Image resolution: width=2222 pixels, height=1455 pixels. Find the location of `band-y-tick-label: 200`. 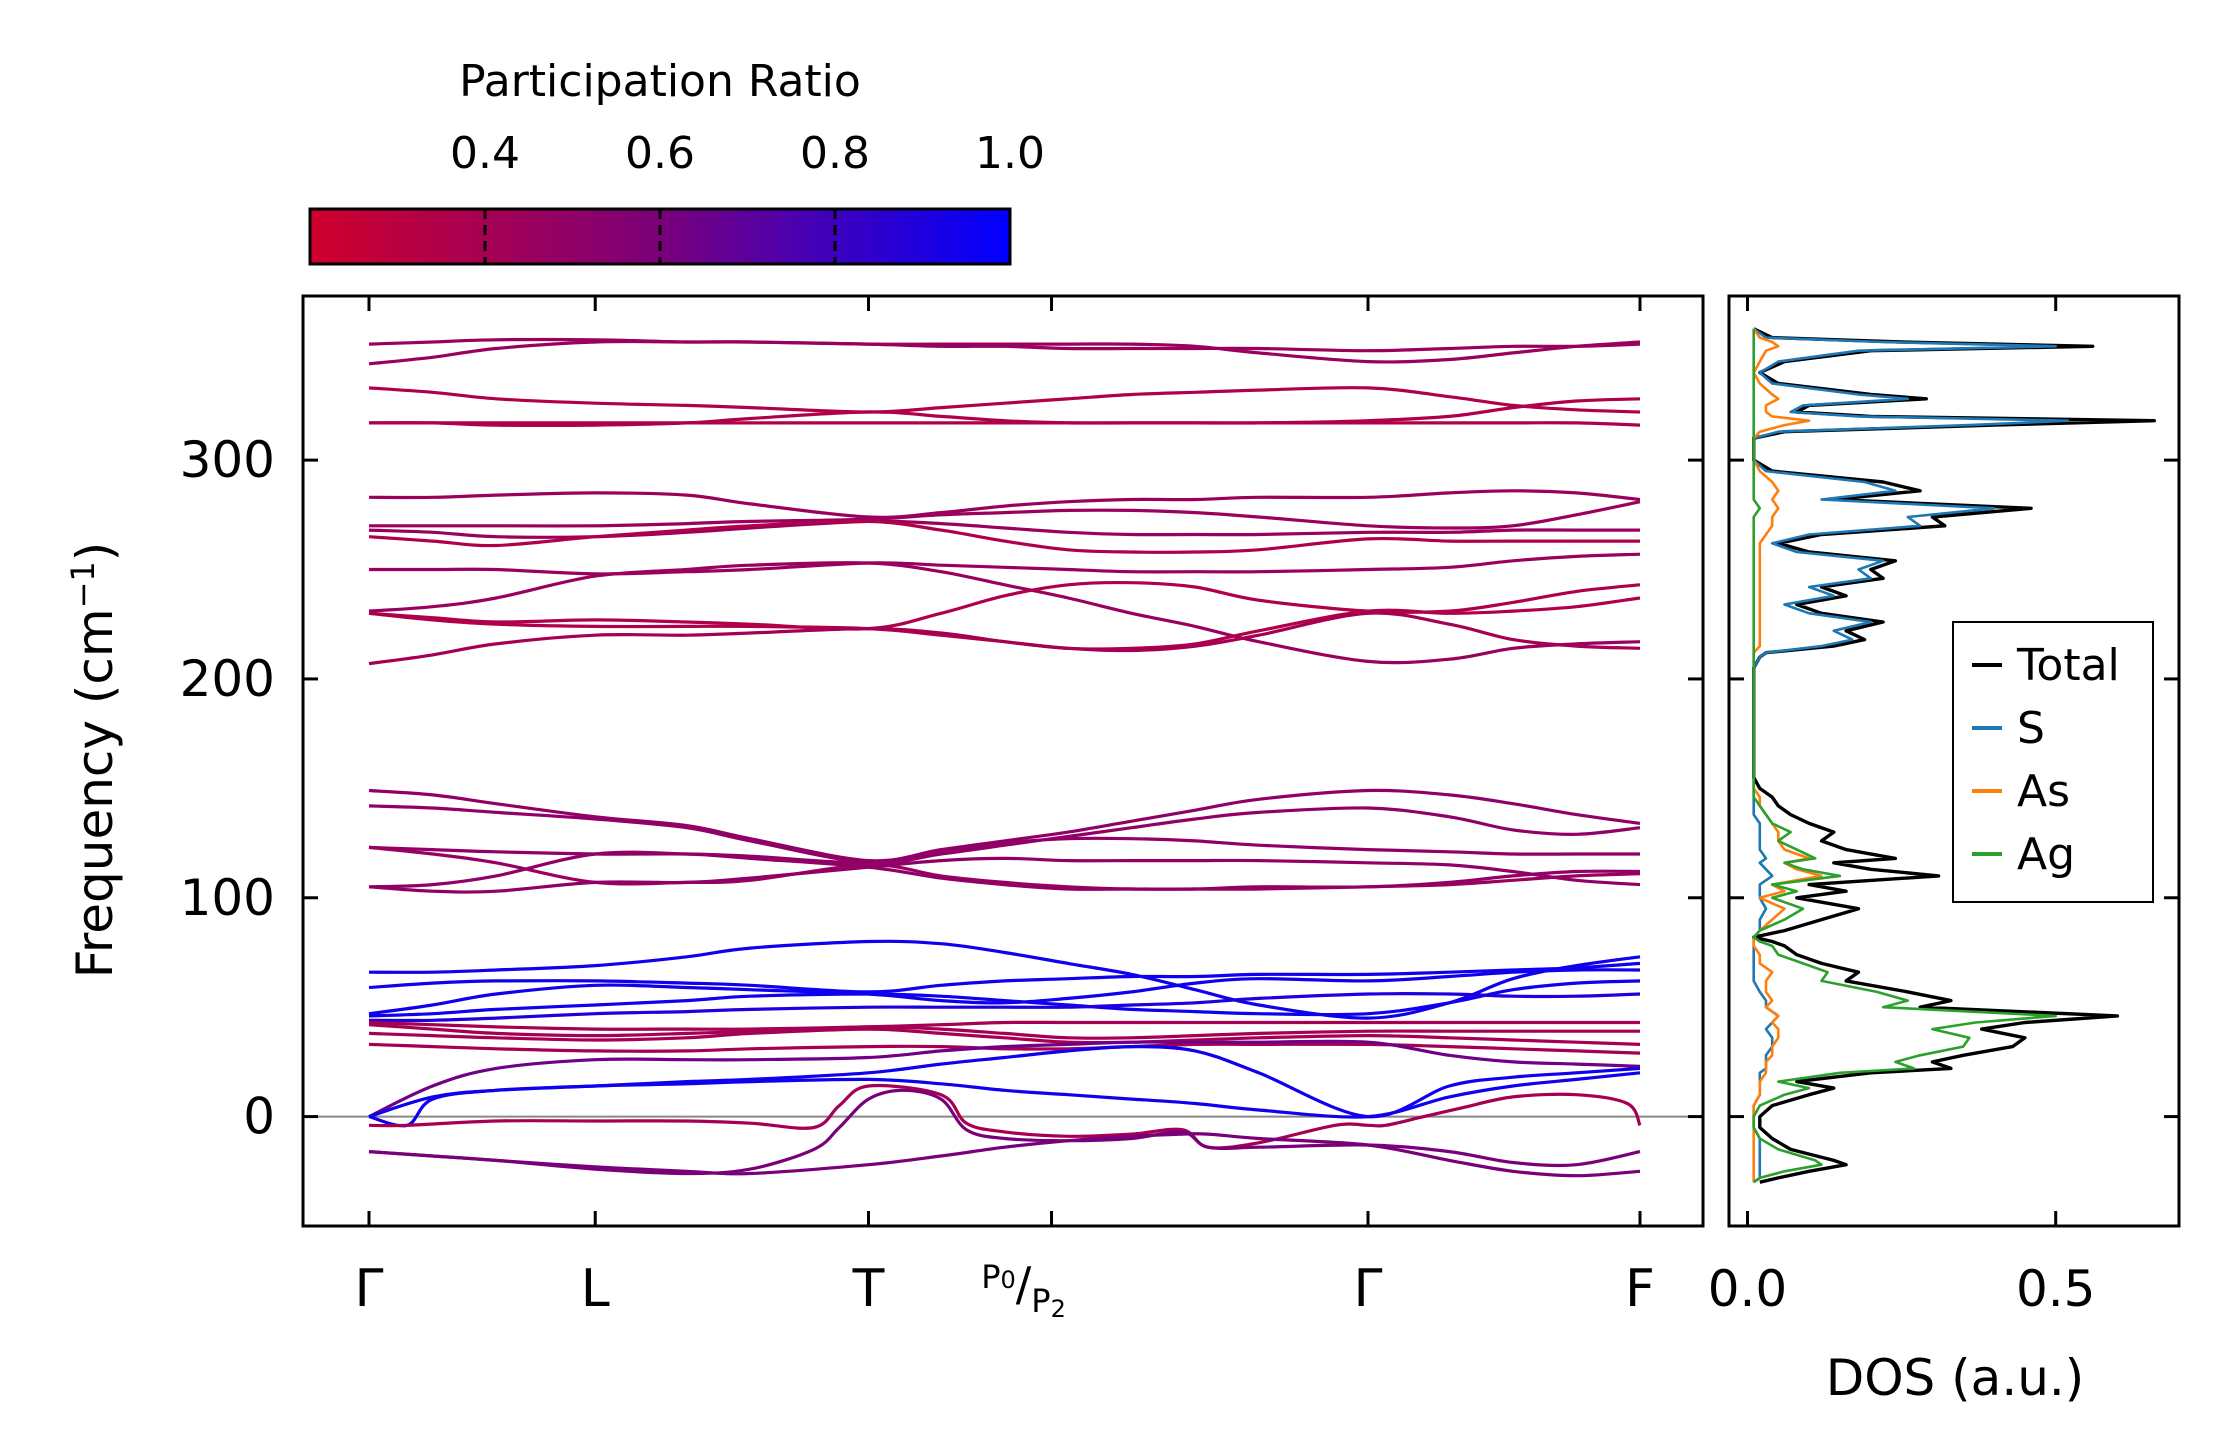

band-y-tick-label: 200 is located at coordinates (227, 679).